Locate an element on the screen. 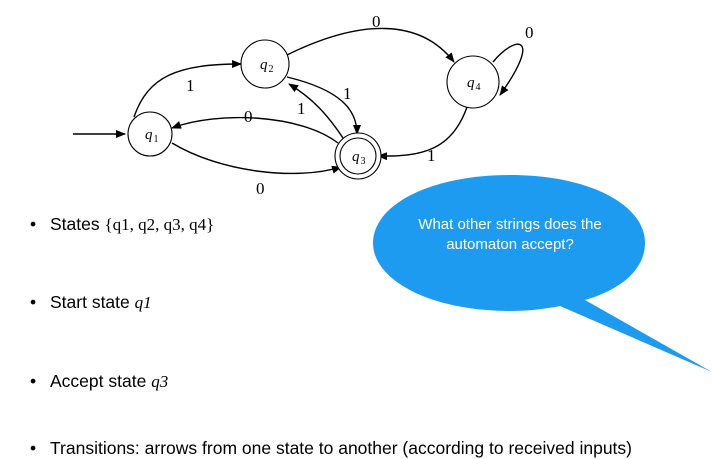 The image size is (712, 459). bullet-start-state: Start state q1 is located at coordinates (360, 302).